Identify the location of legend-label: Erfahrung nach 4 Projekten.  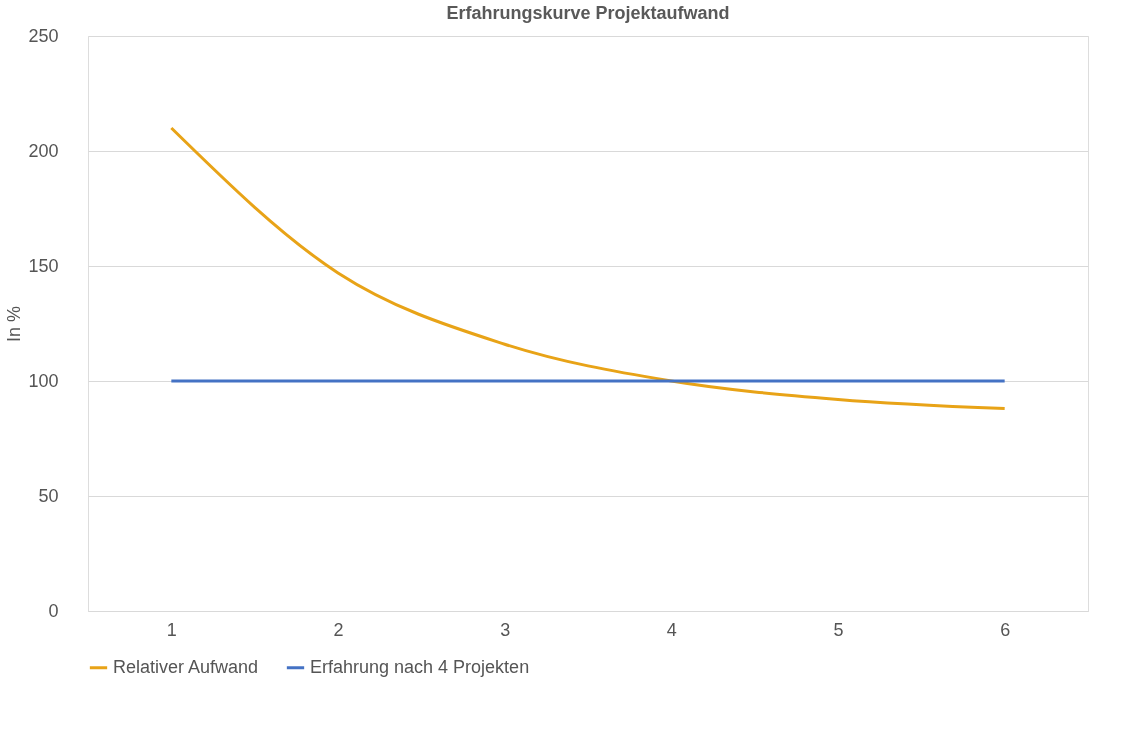
(420, 666).